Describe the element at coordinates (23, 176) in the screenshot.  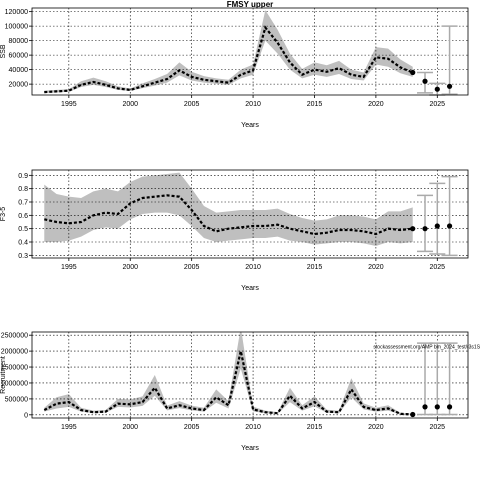
I see `y-tick-label: 0.9` at that location.